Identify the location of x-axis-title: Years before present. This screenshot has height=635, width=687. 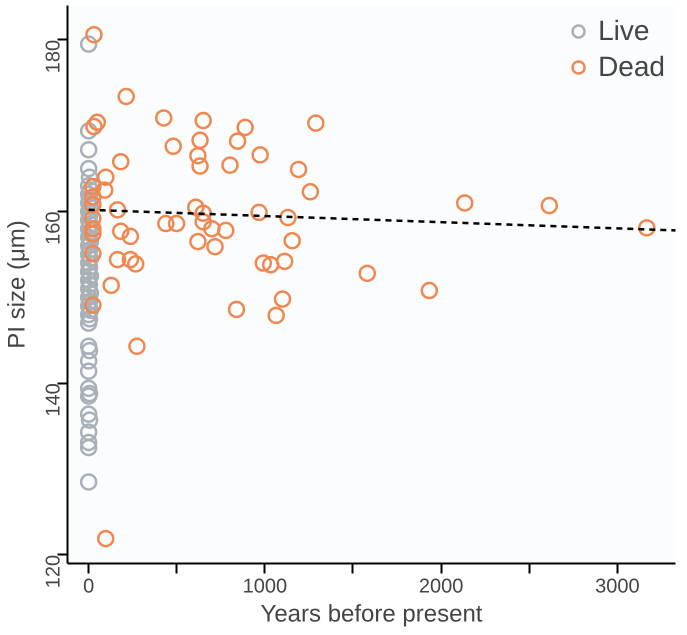
(371, 614).